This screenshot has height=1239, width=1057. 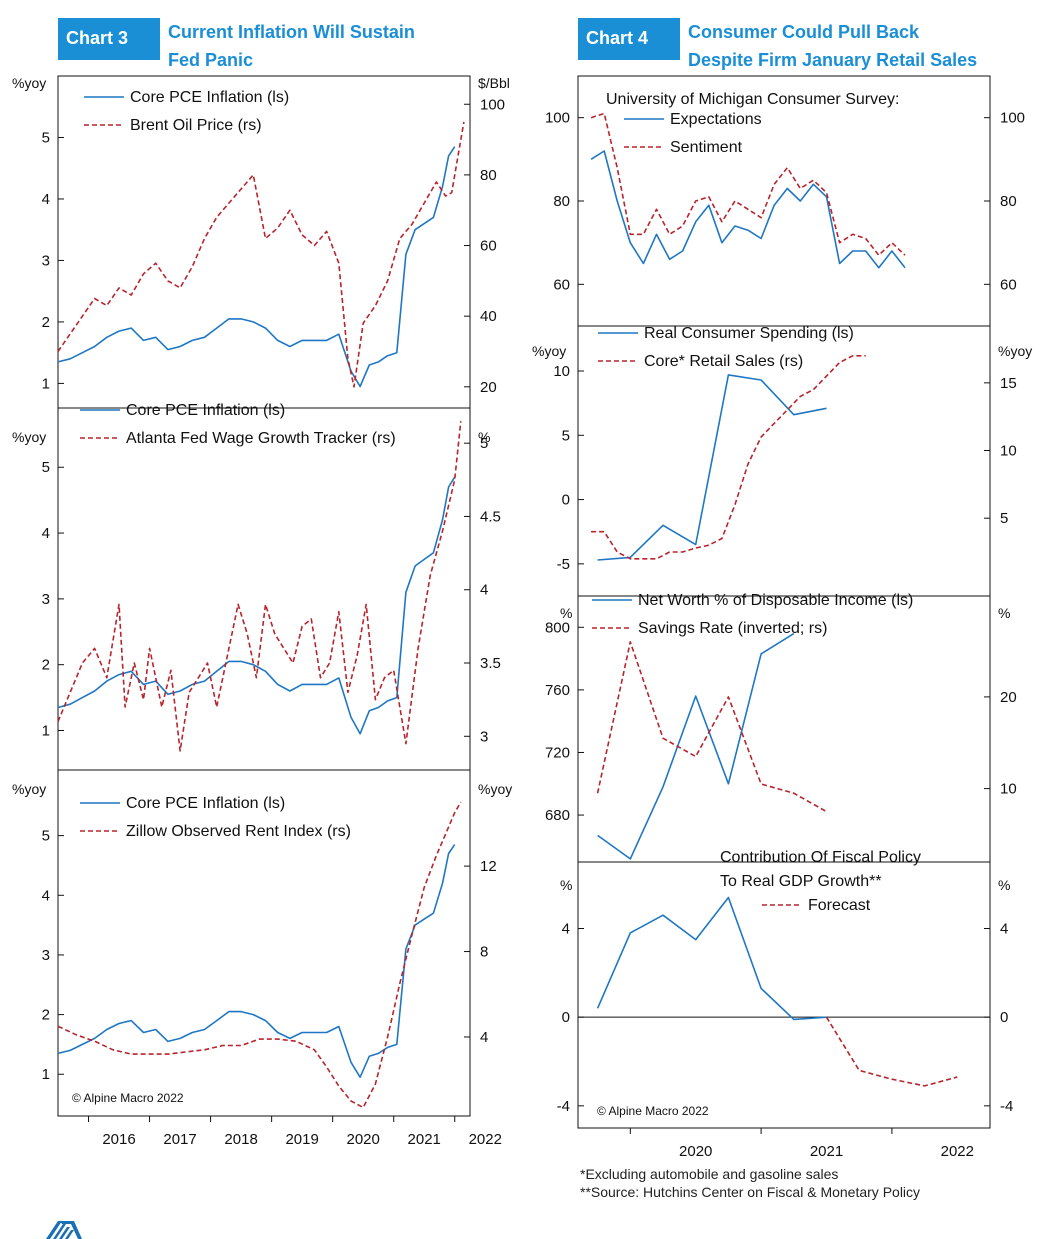 What do you see at coordinates (711, 958) in the screenshot?
I see `series-line-unnamed` at bounding box center [711, 958].